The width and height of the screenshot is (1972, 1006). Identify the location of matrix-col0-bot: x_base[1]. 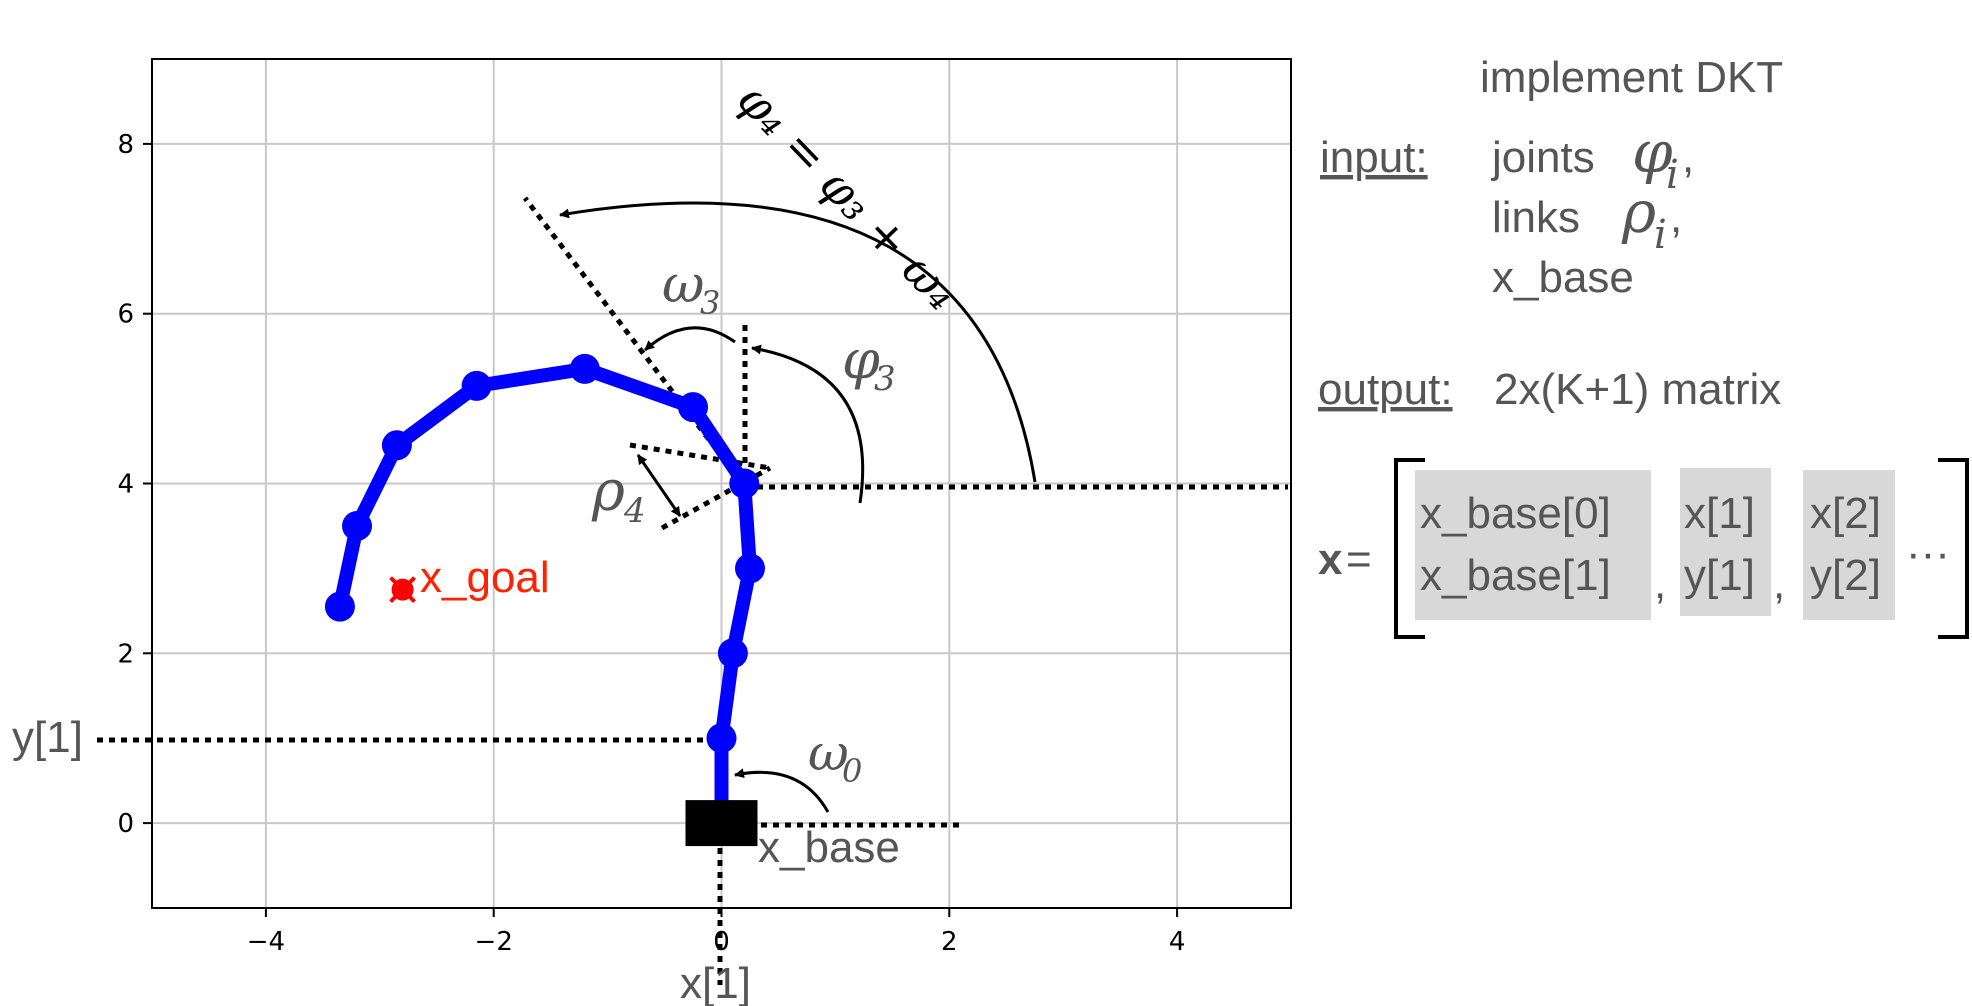
(1515, 575).